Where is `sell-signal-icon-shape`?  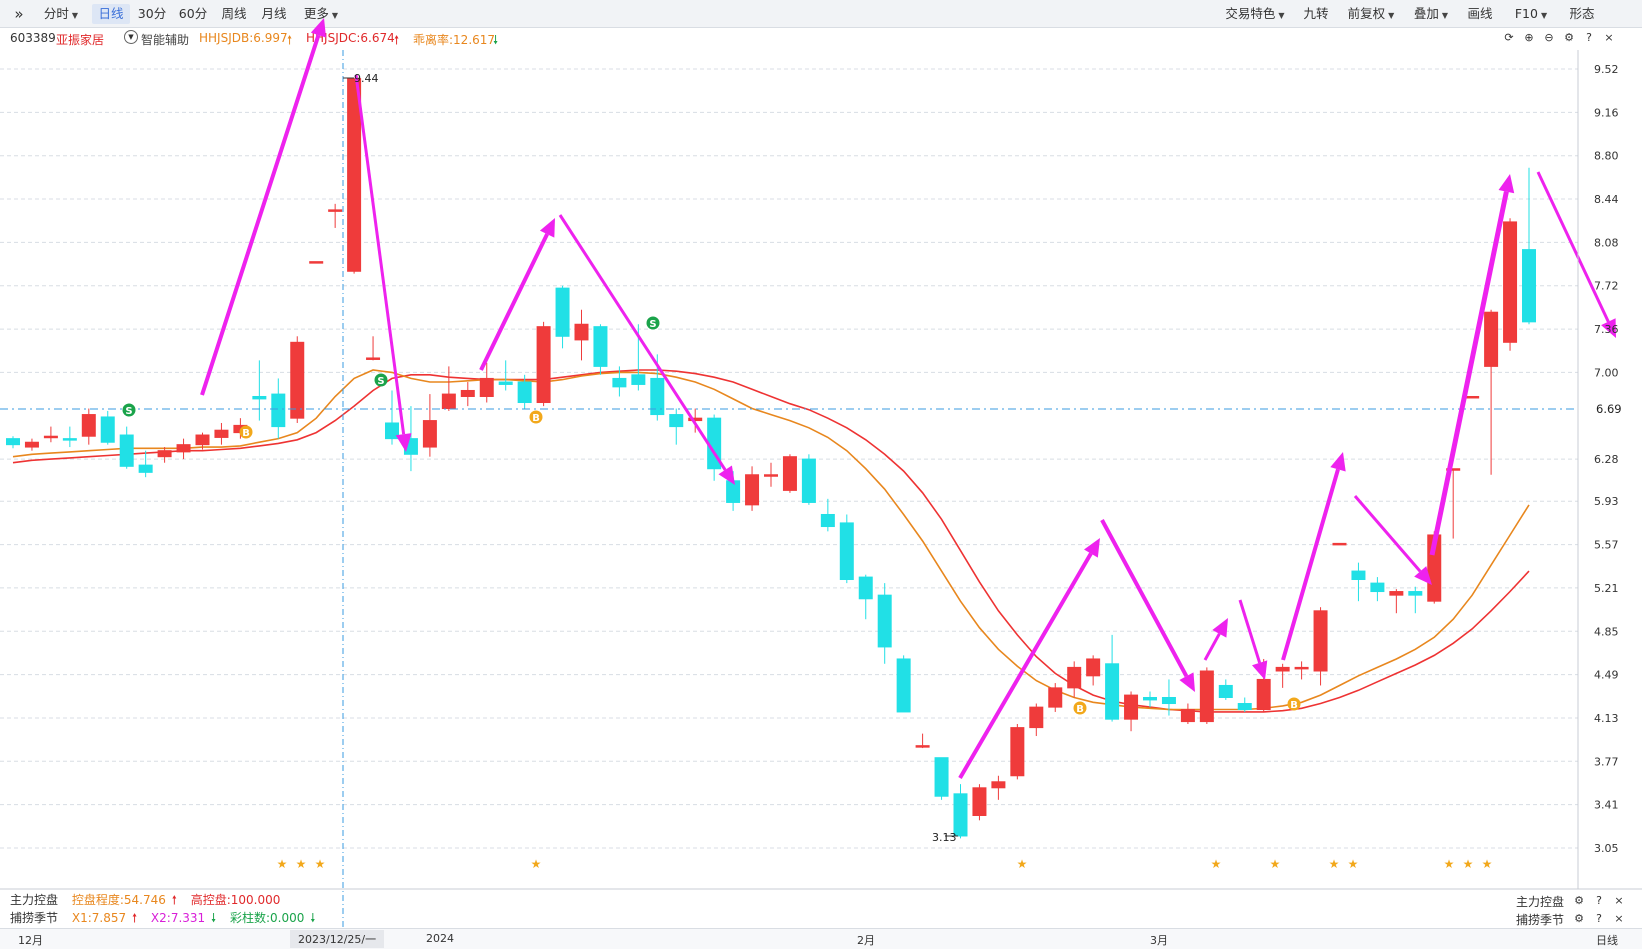
sell-signal-icon-shape is located at coordinates (381, 380).